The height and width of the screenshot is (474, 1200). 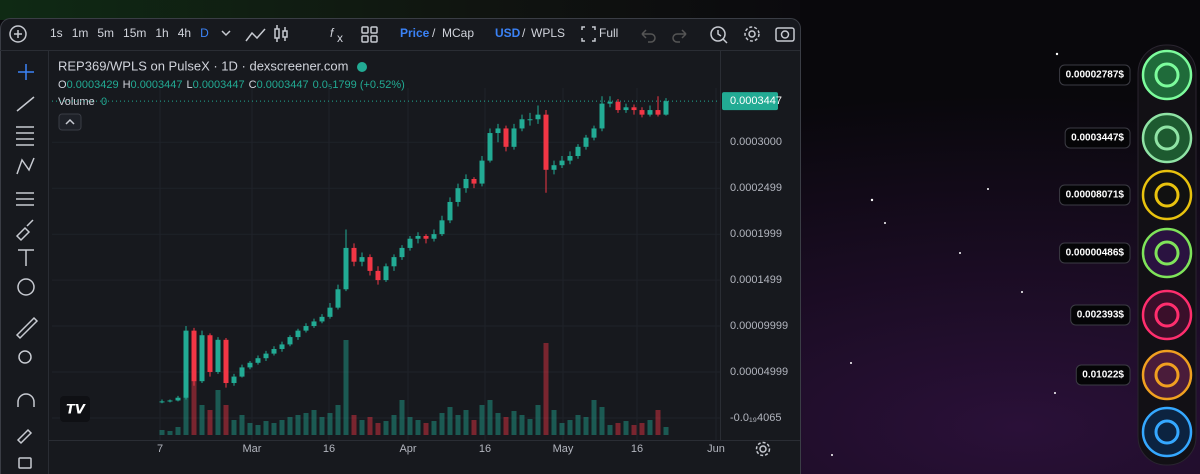 What do you see at coordinates (62, 85) in the screenshot?
I see `ohlc-label: O` at bounding box center [62, 85].